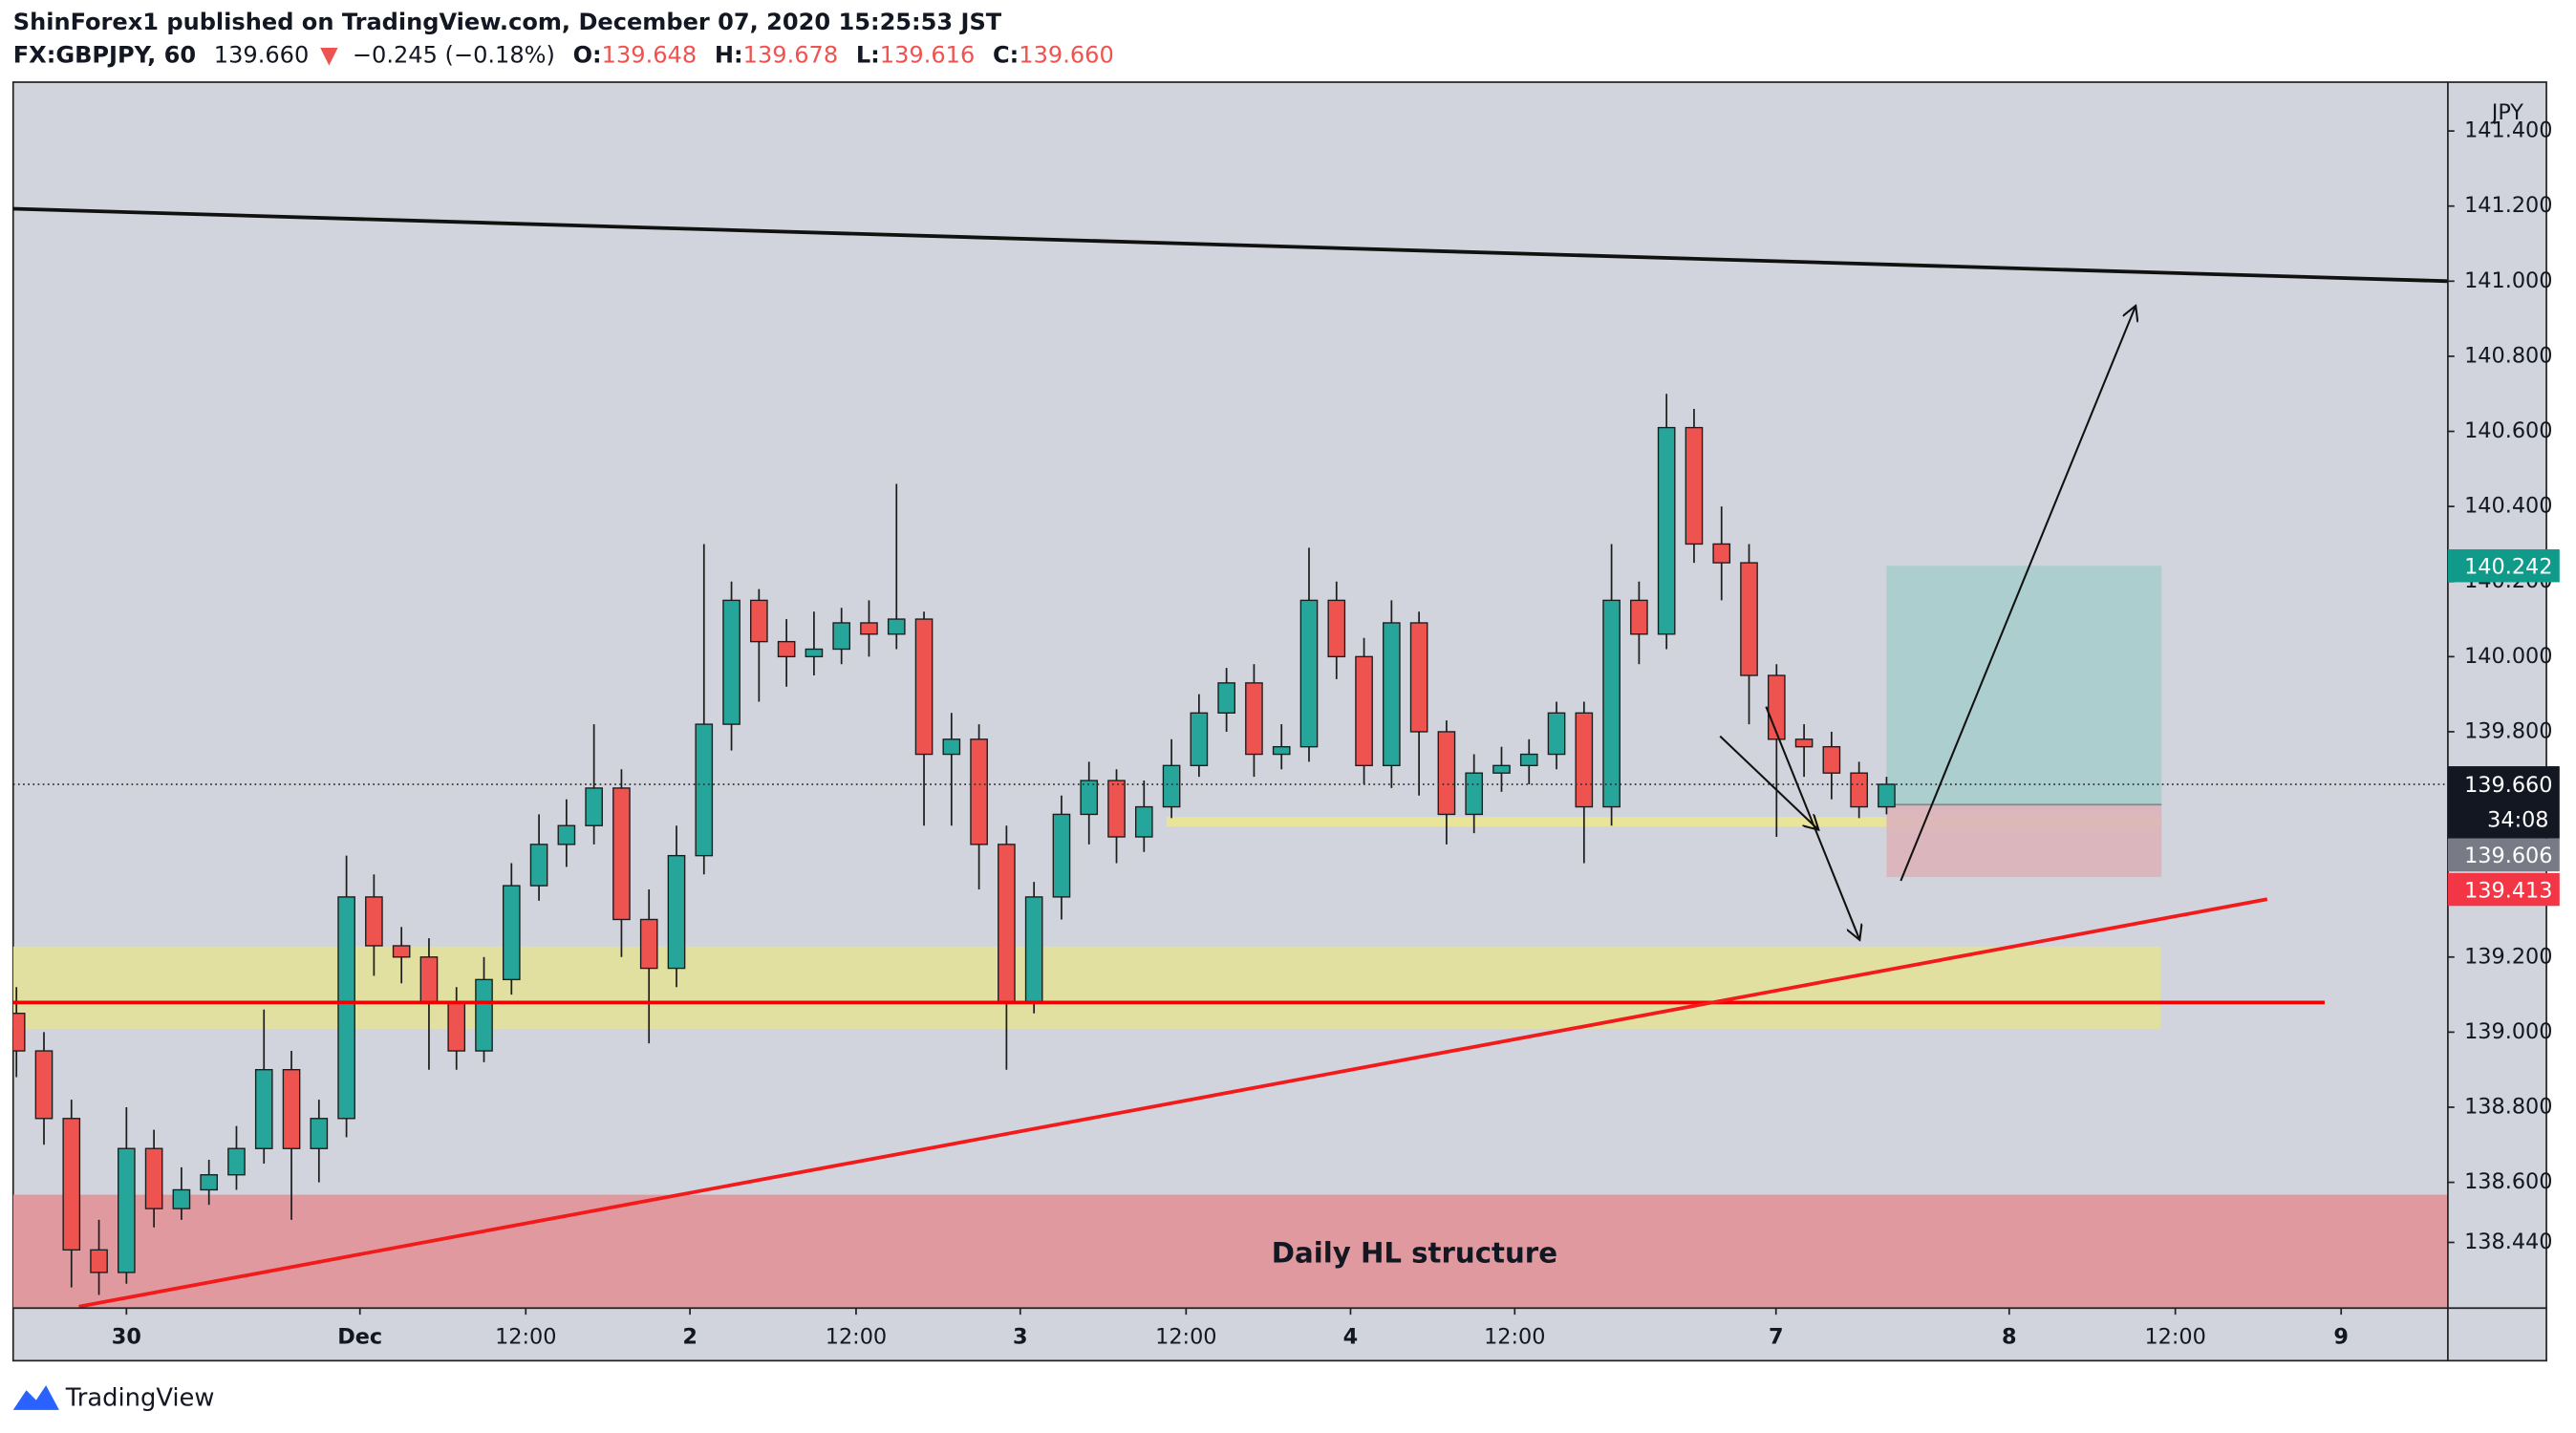 This screenshot has height=1433, width=2576. I want to click on price-label: 139.606, so click(2508, 856).